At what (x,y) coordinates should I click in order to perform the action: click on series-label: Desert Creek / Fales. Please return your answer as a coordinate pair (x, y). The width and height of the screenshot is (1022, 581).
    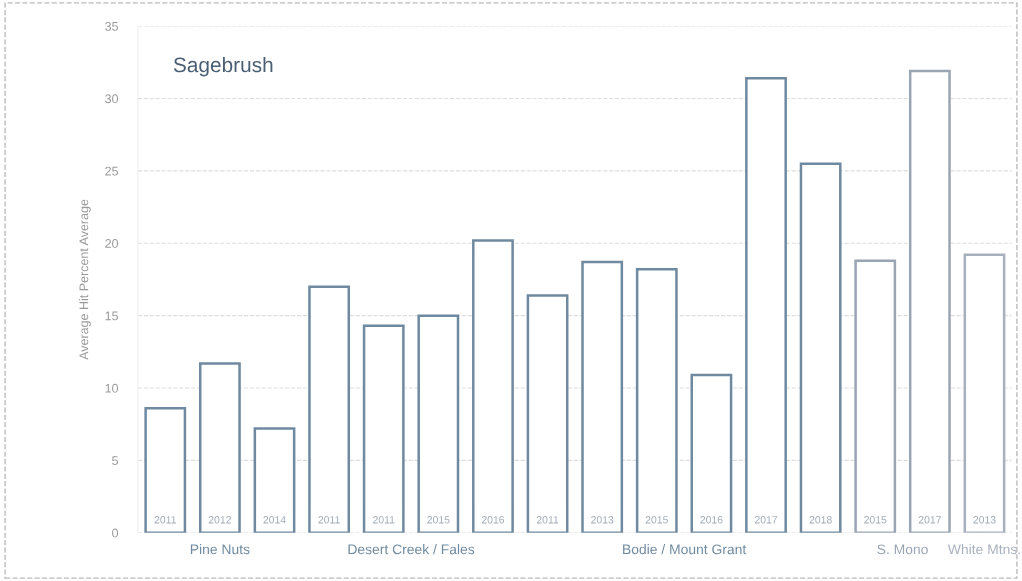
    Looking at the image, I should click on (411, 549).